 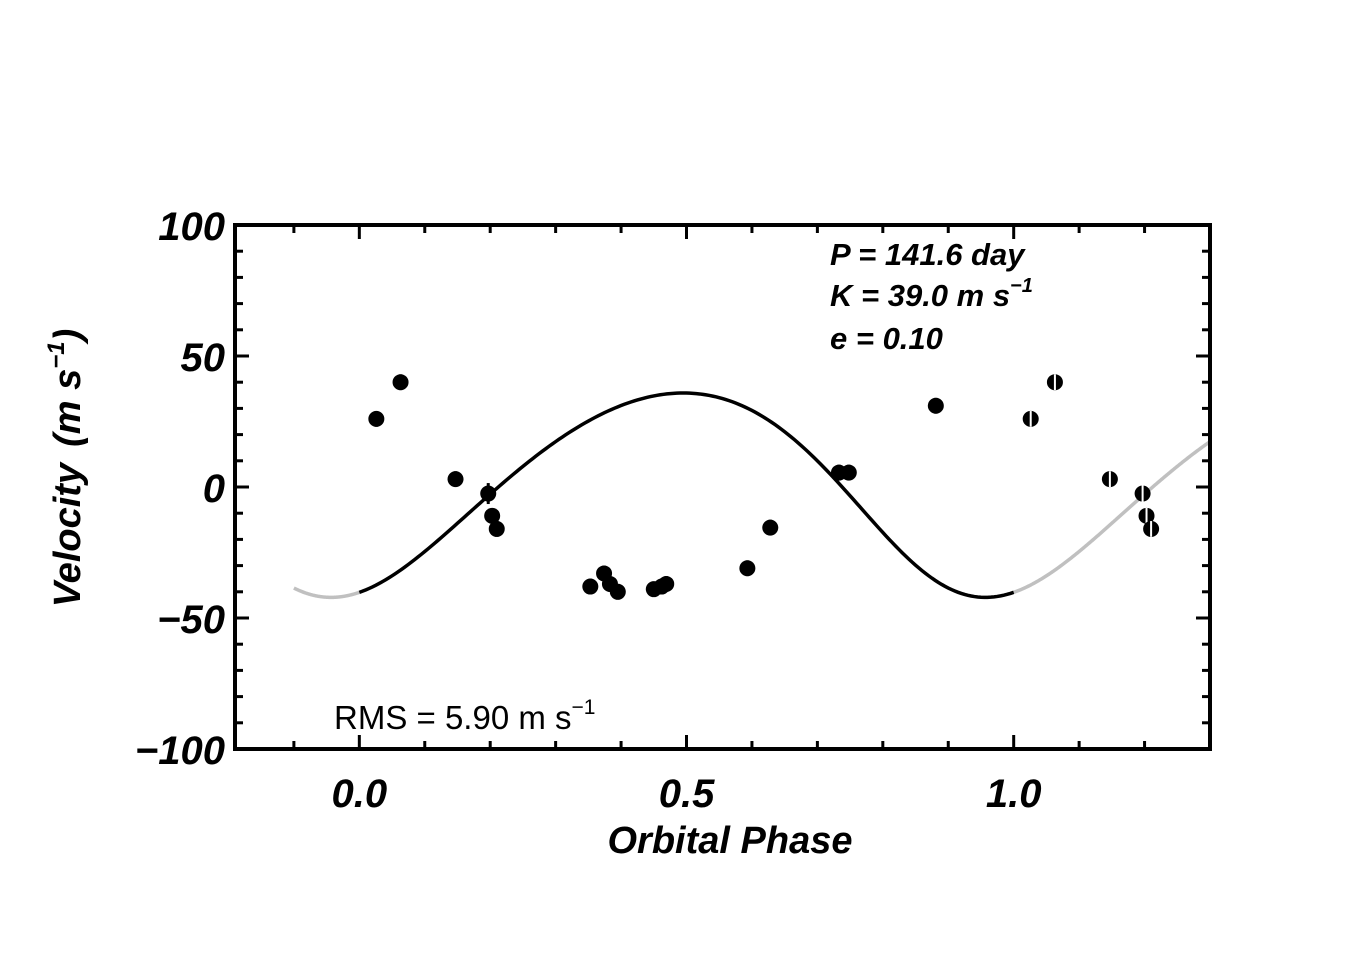 I want to click on model-curve-extension-right, so click(x=1112, y=517).